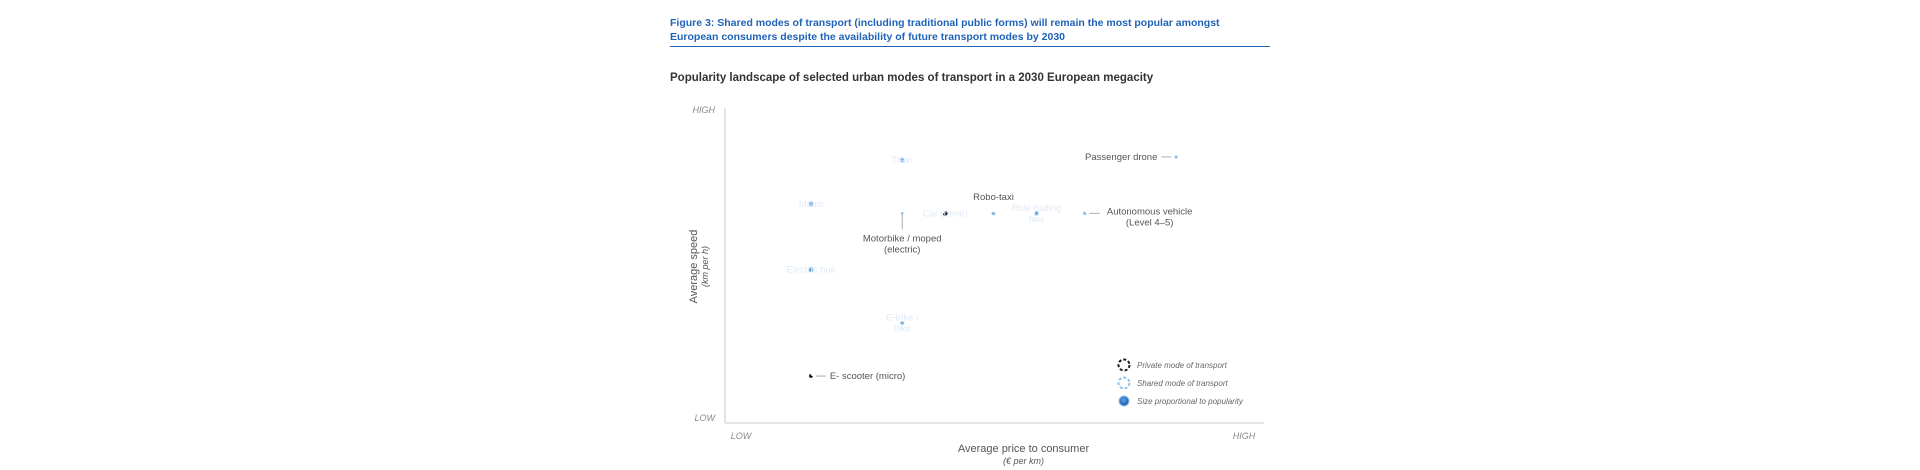 This screenshot has width=1920, height=470. What do you see at coordinates (993, 197) in the screenshot?
I see `bubble-label: Robo-taxi` at bounding box center [993, 197].